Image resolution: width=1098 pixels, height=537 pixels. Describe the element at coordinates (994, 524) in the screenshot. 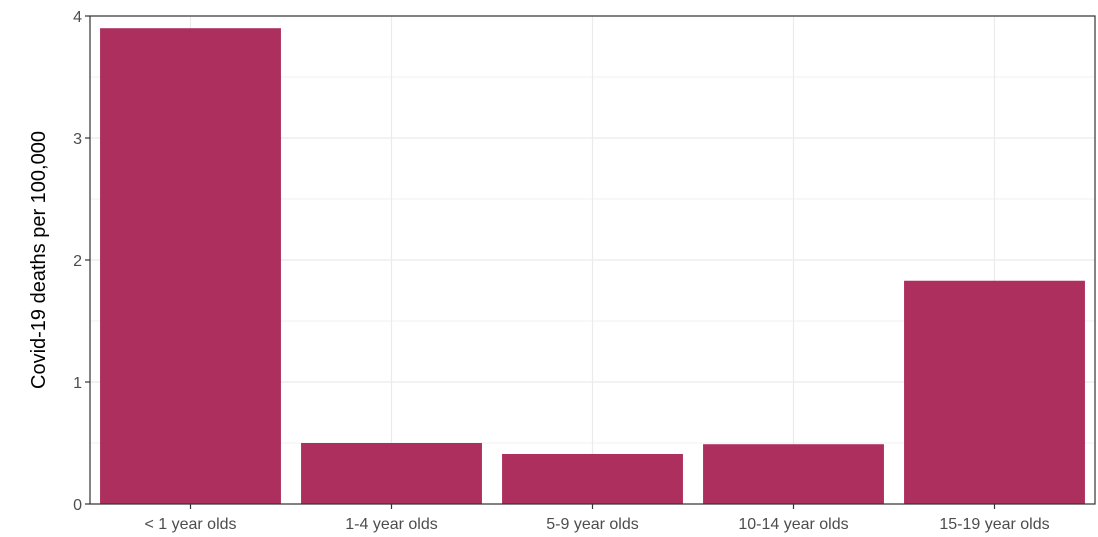

I see `x-tick-label: 15-19 year olds` at that location.